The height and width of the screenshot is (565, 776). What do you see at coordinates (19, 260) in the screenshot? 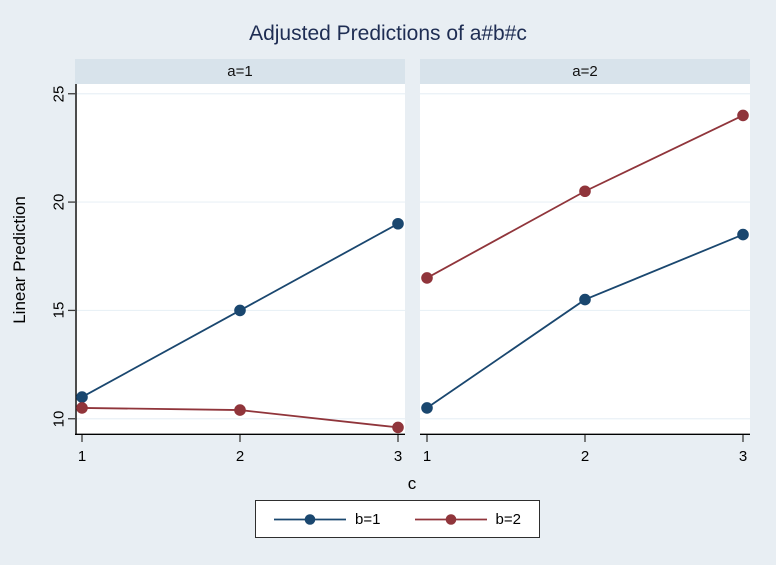
I see `y-axis-title: Linear Prediction` at bounding box center [19, 260].